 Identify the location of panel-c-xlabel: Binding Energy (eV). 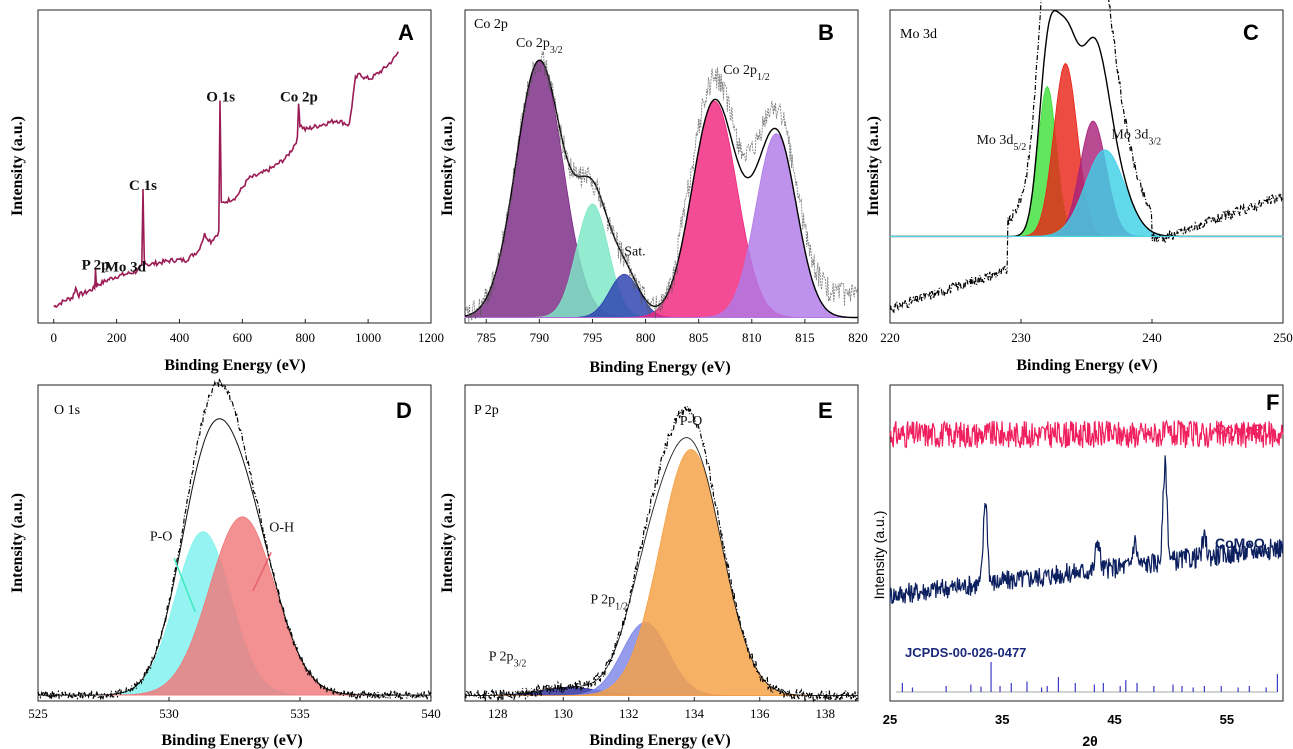
(1086, 365).